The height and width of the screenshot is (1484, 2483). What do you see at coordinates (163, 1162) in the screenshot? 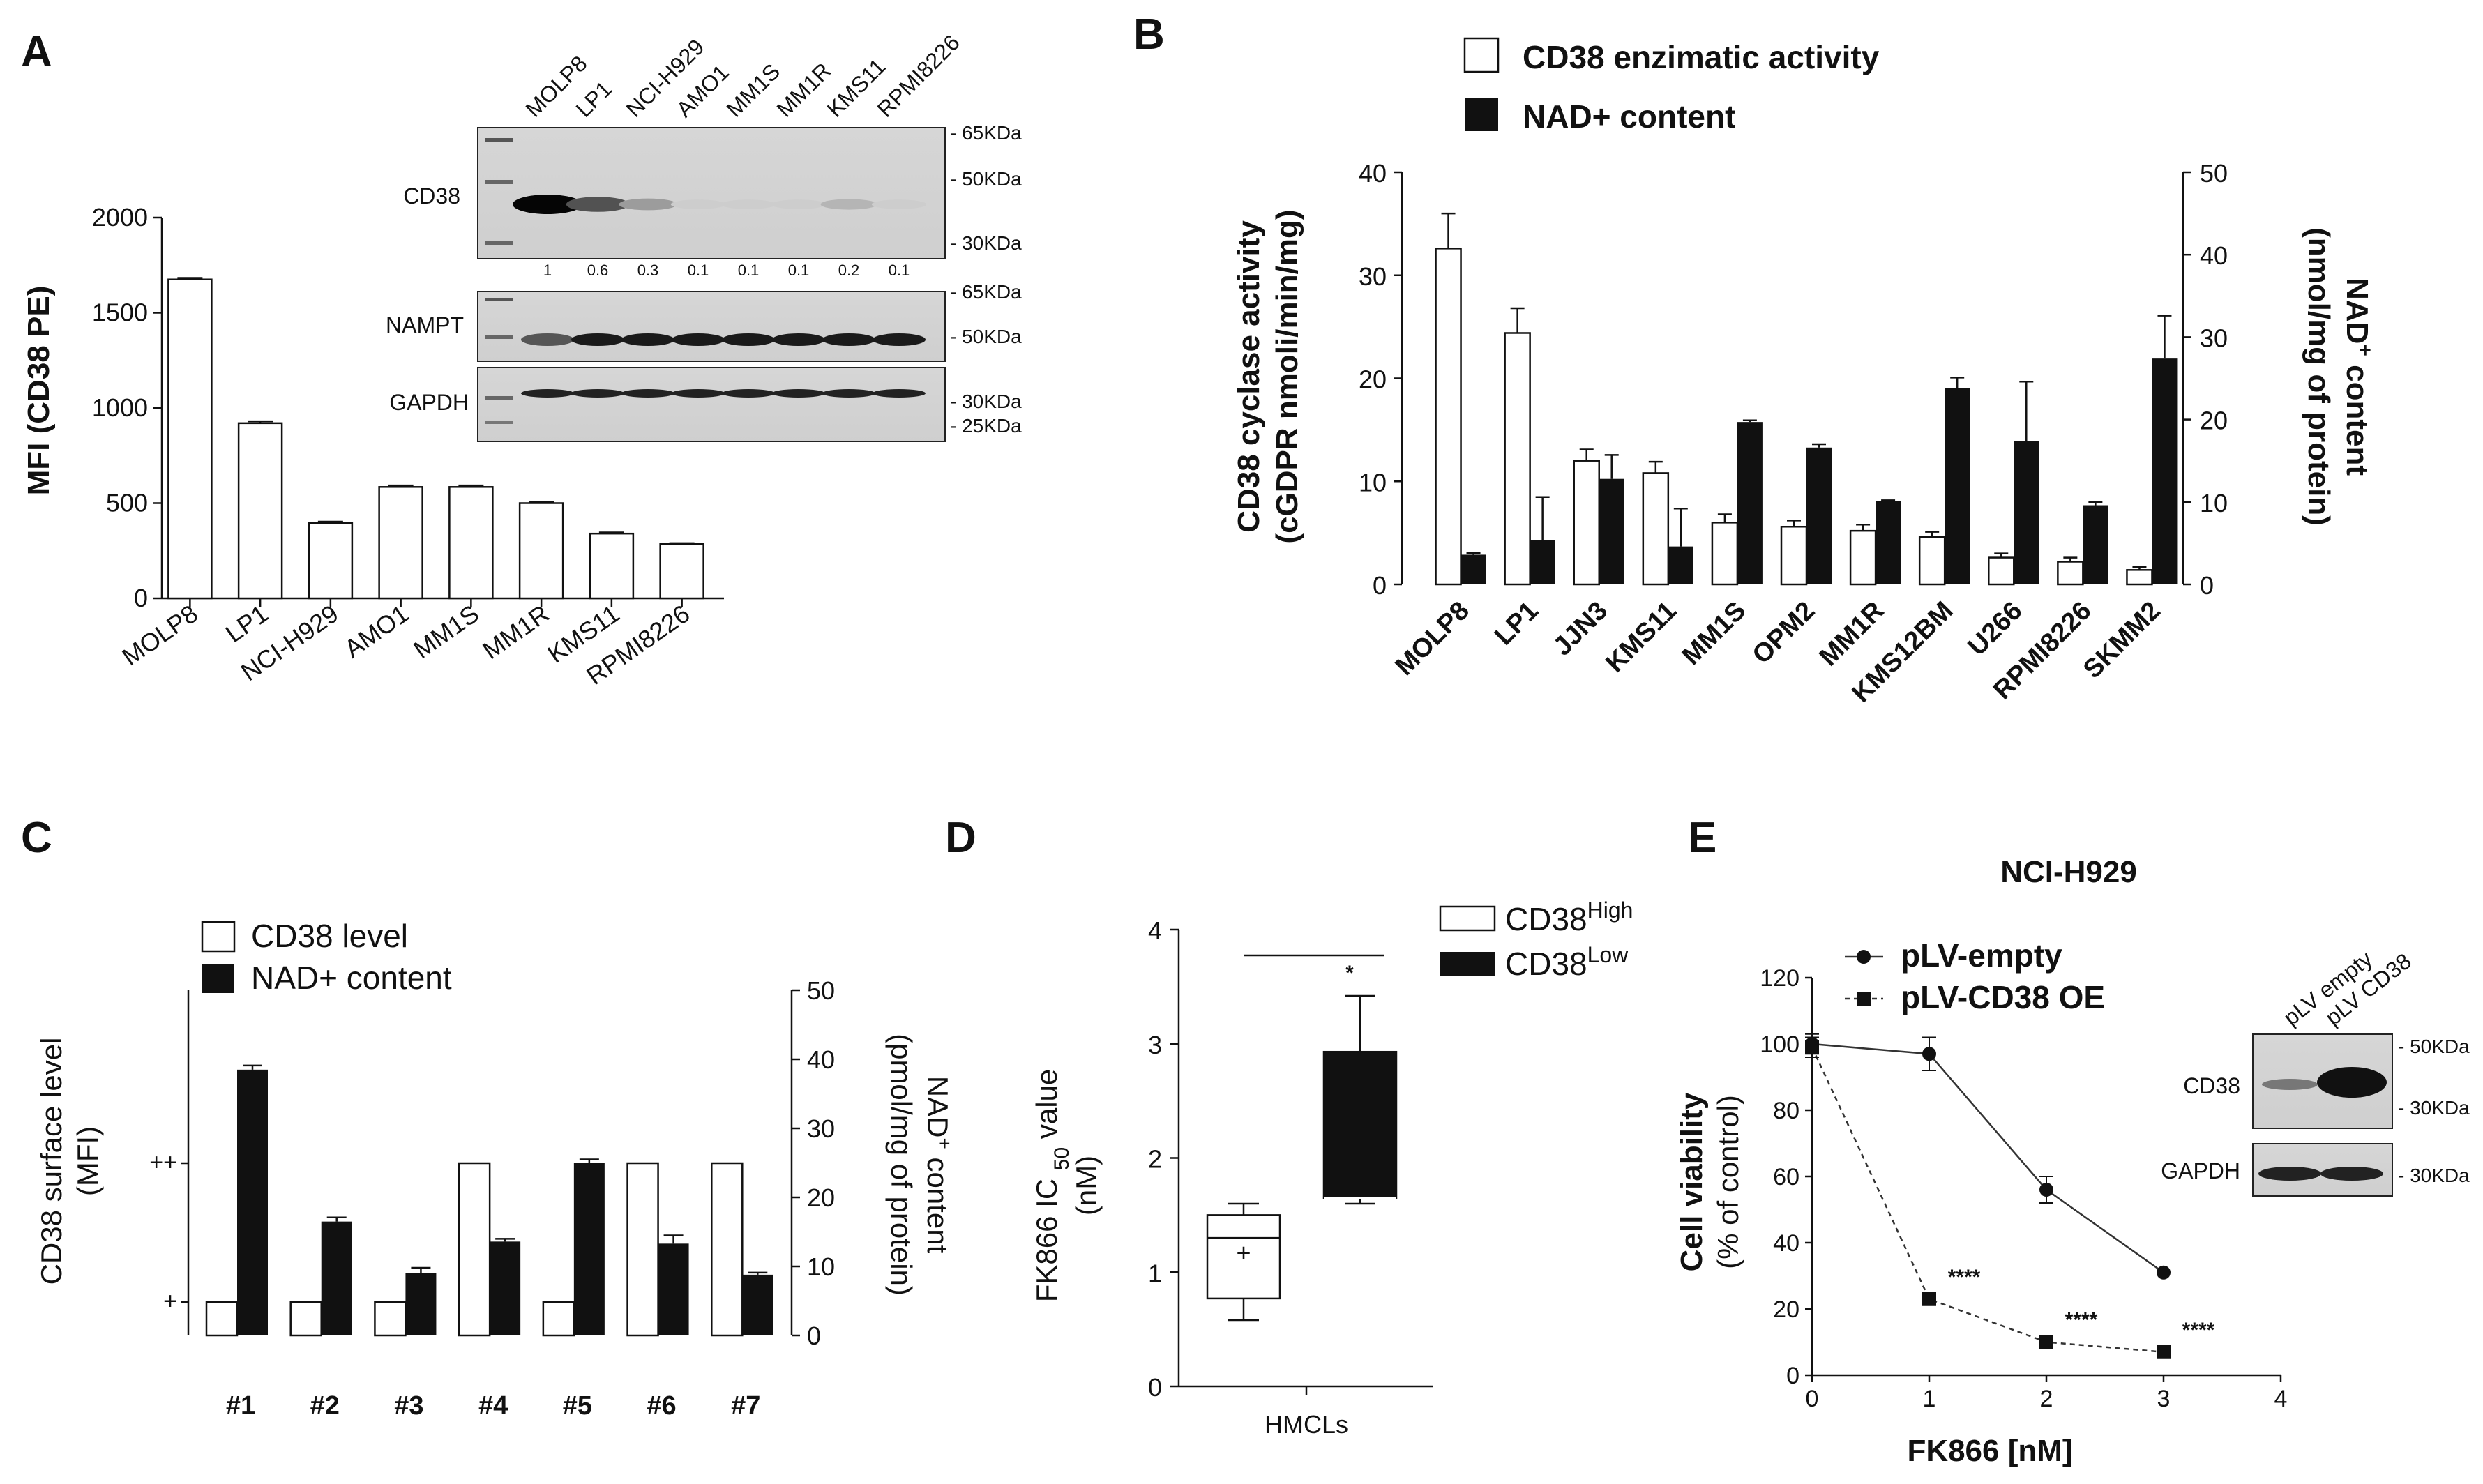
I see `c-ytick-left-label: ++` at bounding box center [163, 1162].